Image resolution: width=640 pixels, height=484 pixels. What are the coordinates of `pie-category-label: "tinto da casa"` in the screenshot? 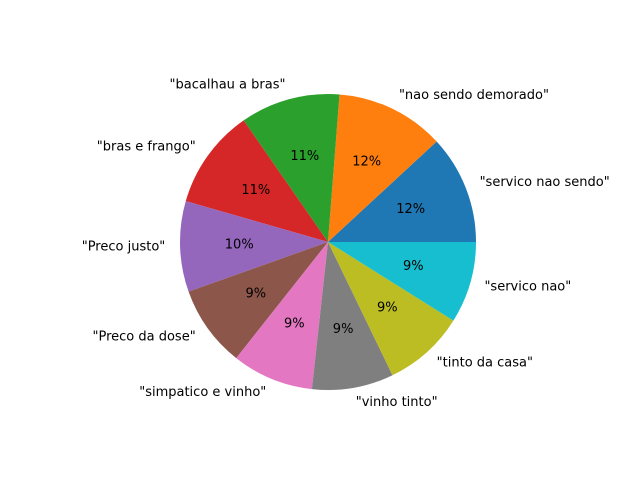 It's located at (485, 363).